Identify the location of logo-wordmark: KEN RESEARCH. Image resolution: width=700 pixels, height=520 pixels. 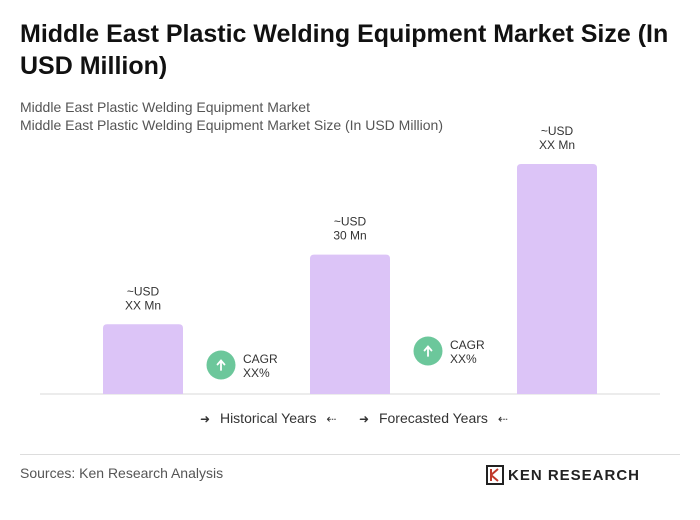
(574, 475).